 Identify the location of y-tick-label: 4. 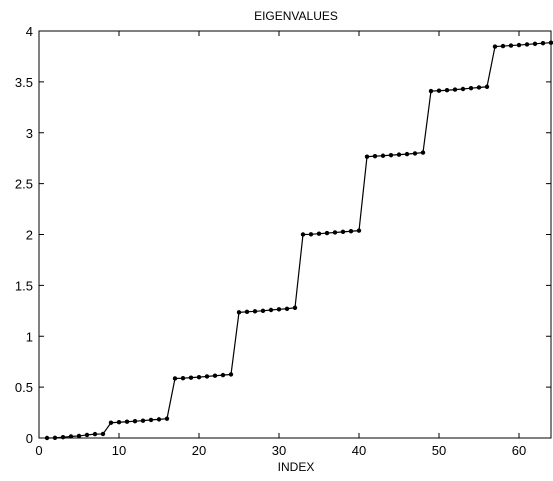
(29, 31).